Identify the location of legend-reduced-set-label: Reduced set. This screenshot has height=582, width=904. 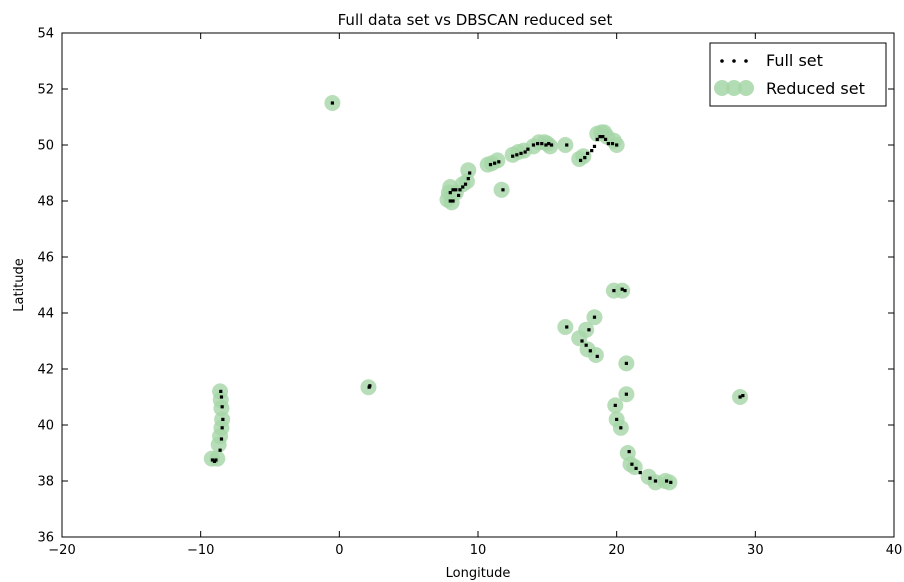
(815, 88).